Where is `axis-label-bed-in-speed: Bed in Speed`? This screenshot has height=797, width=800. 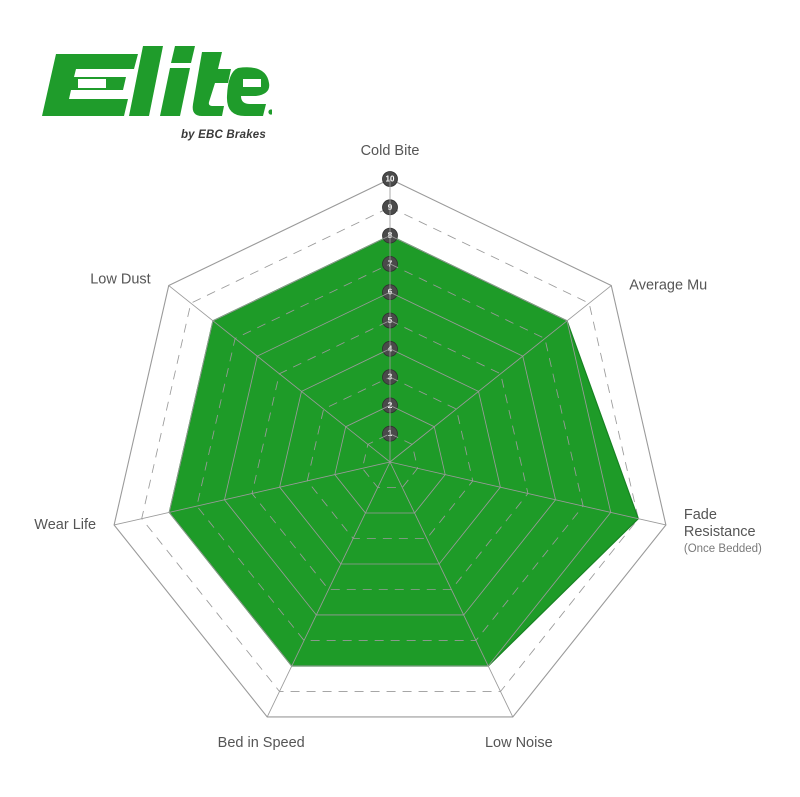 axis-label-bed-in-speed: Bed in Speed is located at coordinates (261, 743).